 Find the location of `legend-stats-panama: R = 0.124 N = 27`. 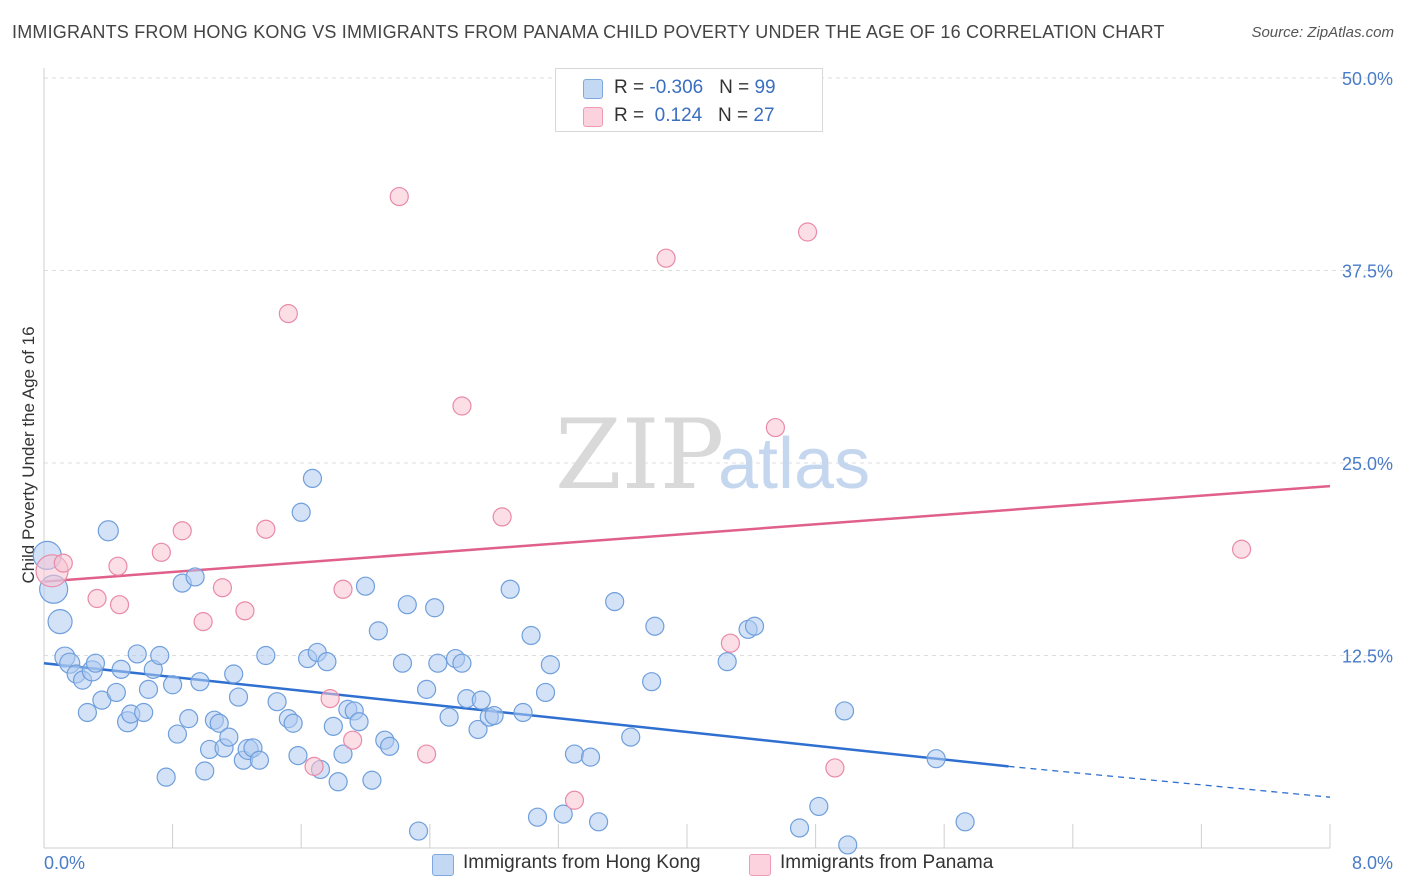

legend-stats-panama: R = 0.124 N = 27 is located at coordinates (694, 116).